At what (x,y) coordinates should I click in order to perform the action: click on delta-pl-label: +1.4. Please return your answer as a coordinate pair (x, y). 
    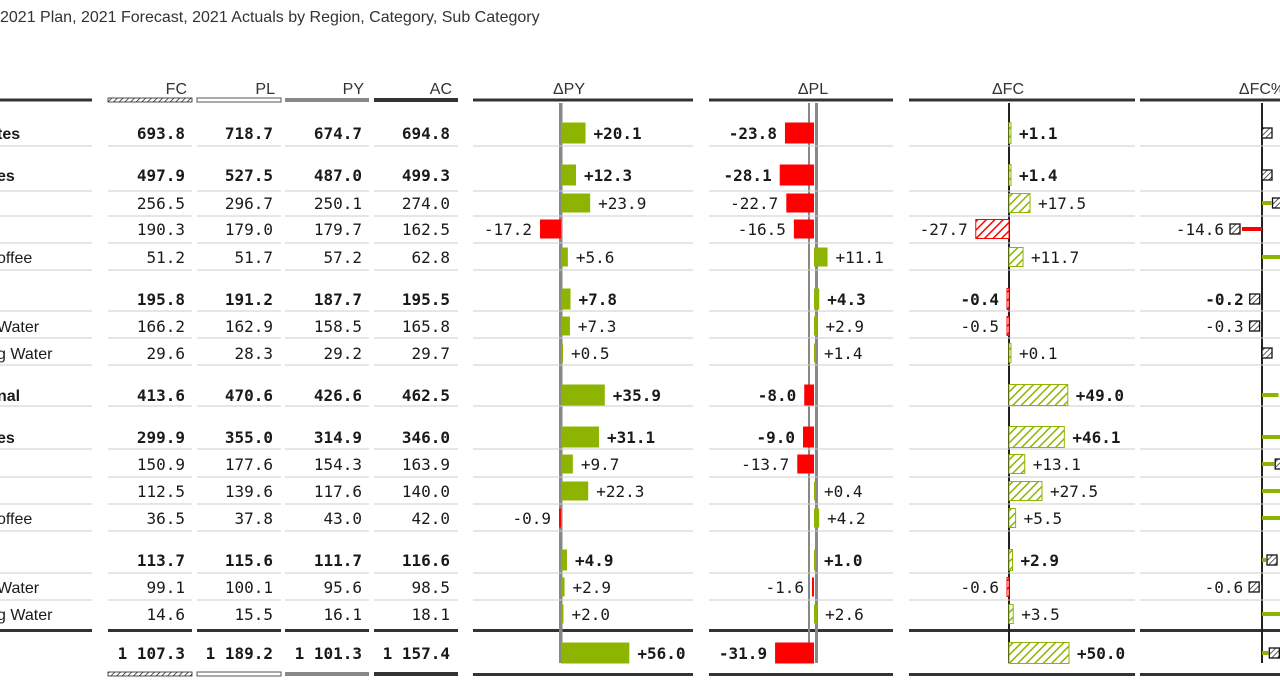
    Looking at the image, I should click on (843, 353).